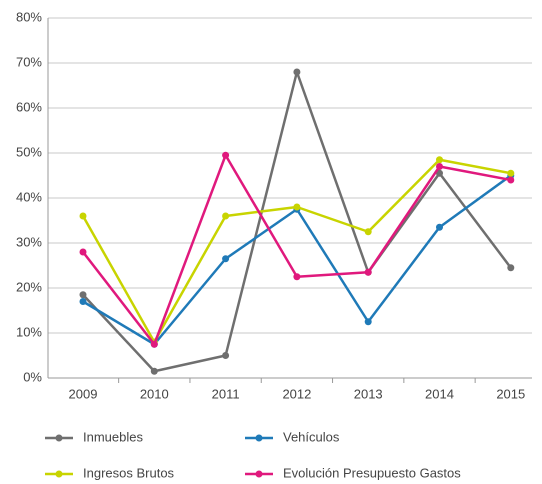  What do you see at coordinates (368, 393) in the screenshot?
I see `x-tick-label: 2013` at bounding box center [368, 393].